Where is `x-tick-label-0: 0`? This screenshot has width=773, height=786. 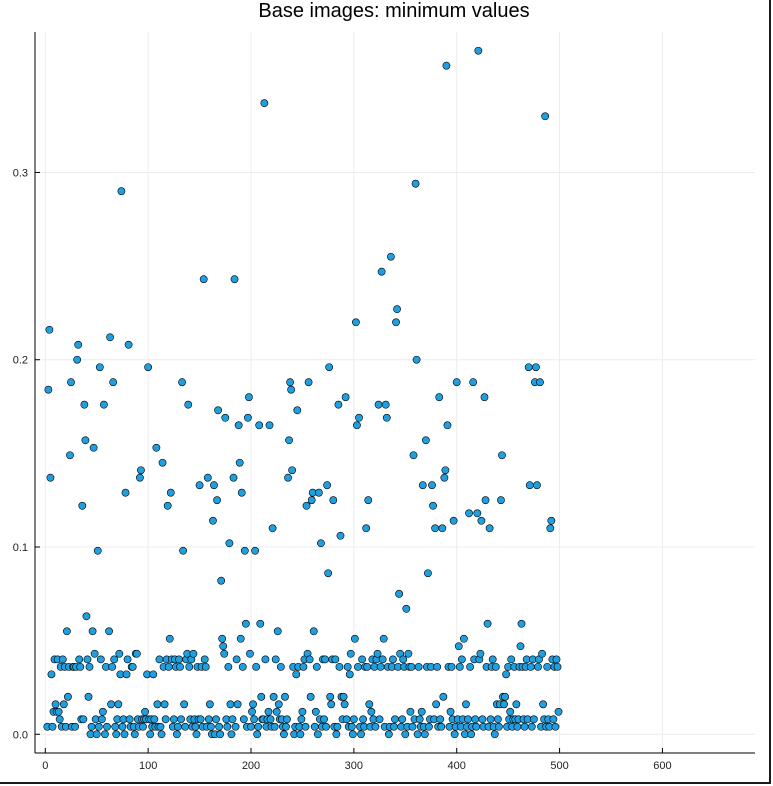
x-tick-label-0: 0 is located at coordinates (45, 766).